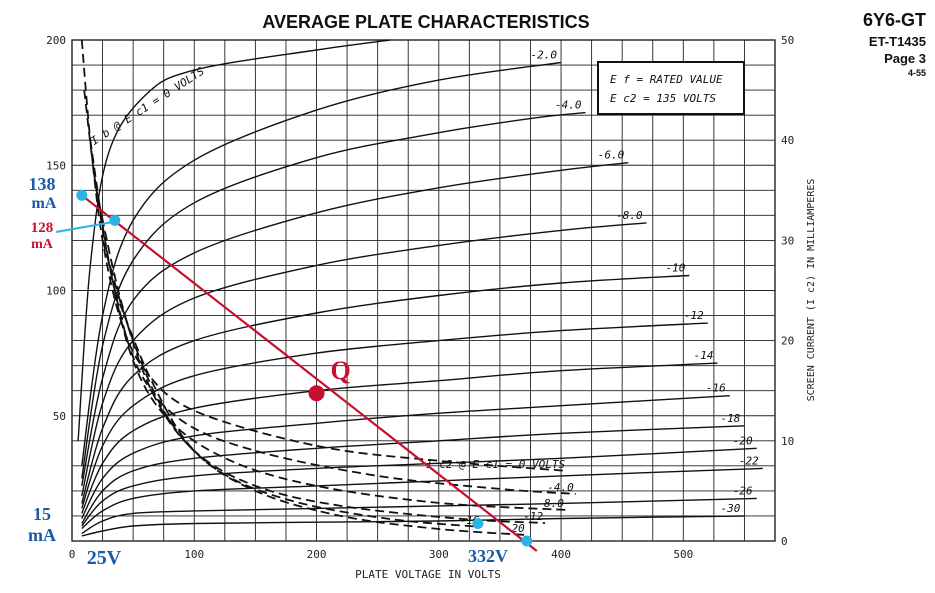 The width and height of the screenshot is (935, 593). Describe the element at coordinates (515, 528) in the screenshot. I see `screen-curve-label: -20` at that location.